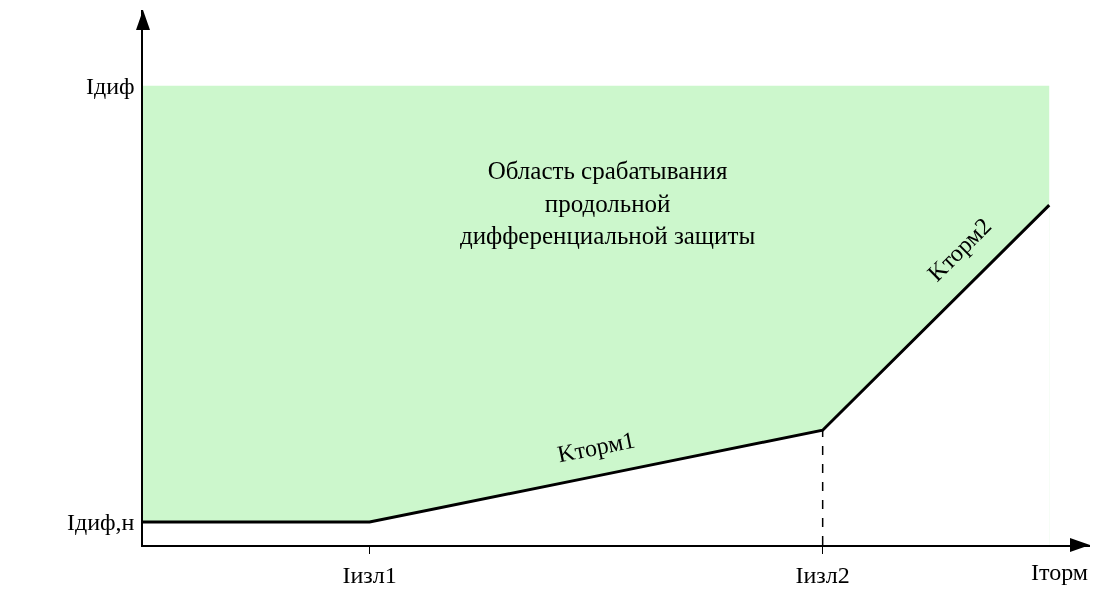 The width and height of the screenshot is (1102, 599). What do you see at coordinates (596, 447) in the screenshot?
I see `annotation: Kторм1` at bounding box center [596, 447].